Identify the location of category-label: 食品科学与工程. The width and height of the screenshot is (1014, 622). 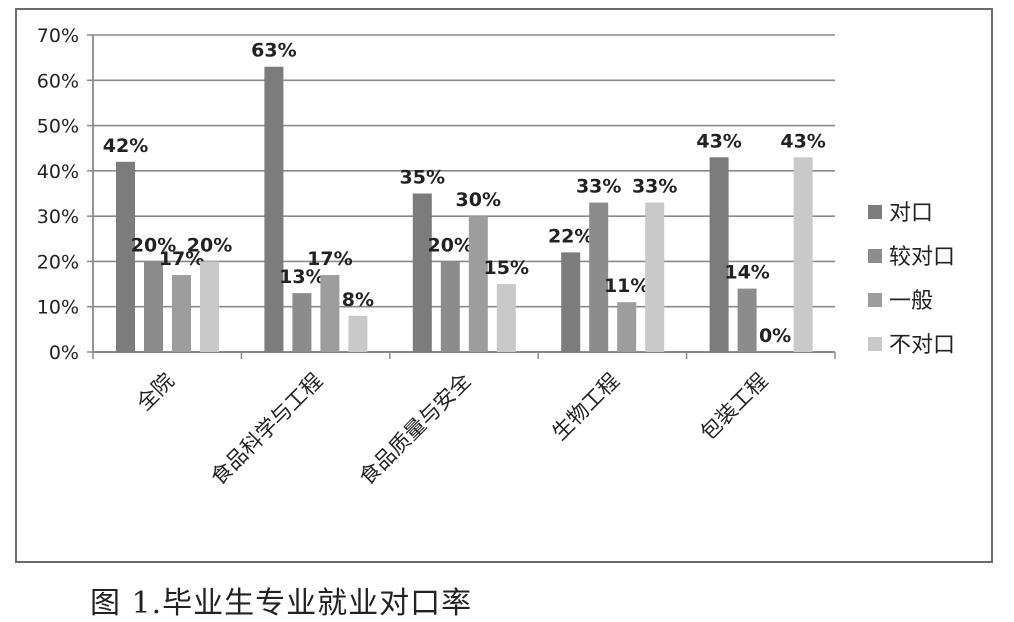
(266, 429).